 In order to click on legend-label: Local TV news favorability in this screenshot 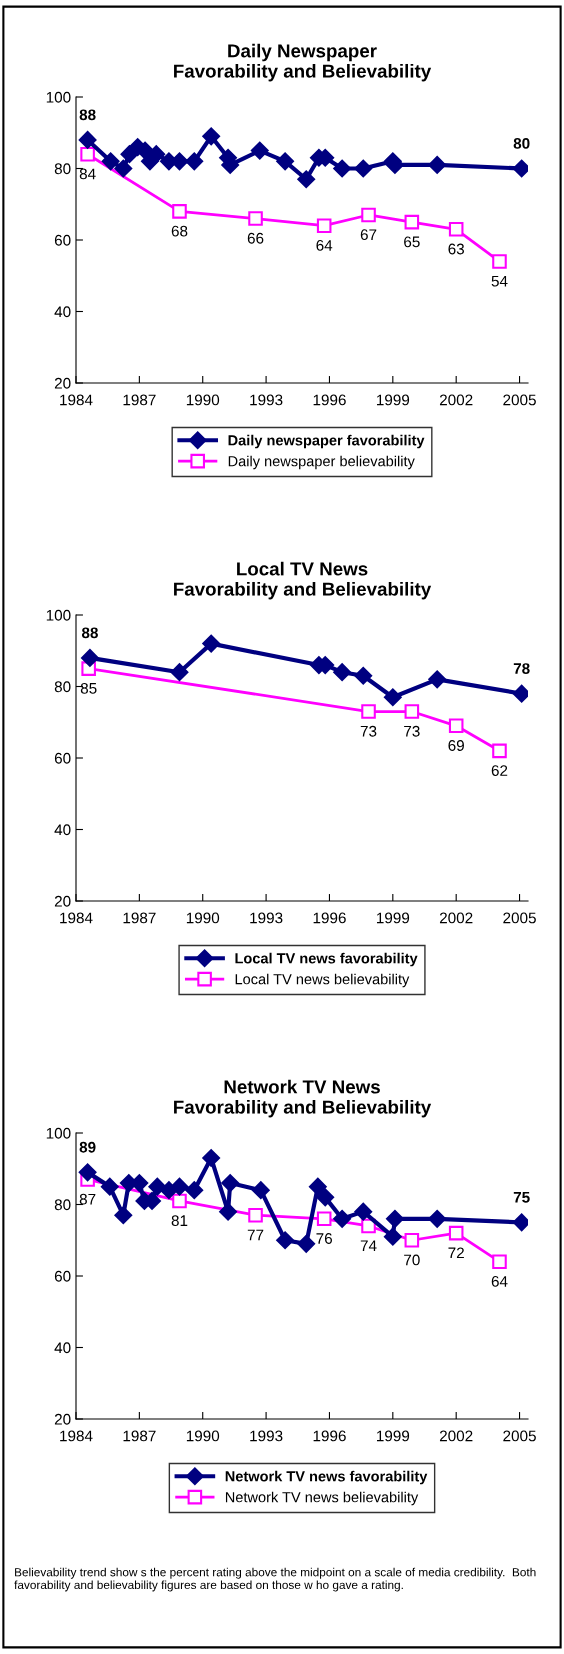, I will do `click(326, 959)`.